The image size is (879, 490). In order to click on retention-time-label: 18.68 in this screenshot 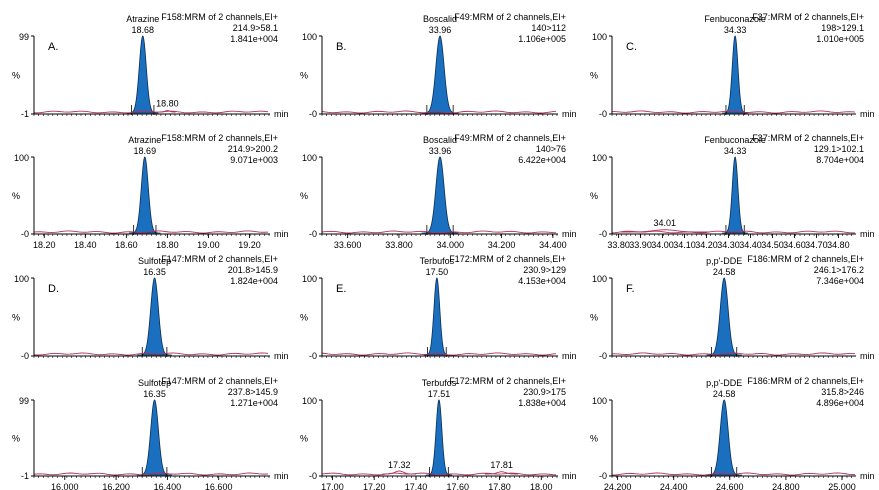, I will do `click(142, 30)`.